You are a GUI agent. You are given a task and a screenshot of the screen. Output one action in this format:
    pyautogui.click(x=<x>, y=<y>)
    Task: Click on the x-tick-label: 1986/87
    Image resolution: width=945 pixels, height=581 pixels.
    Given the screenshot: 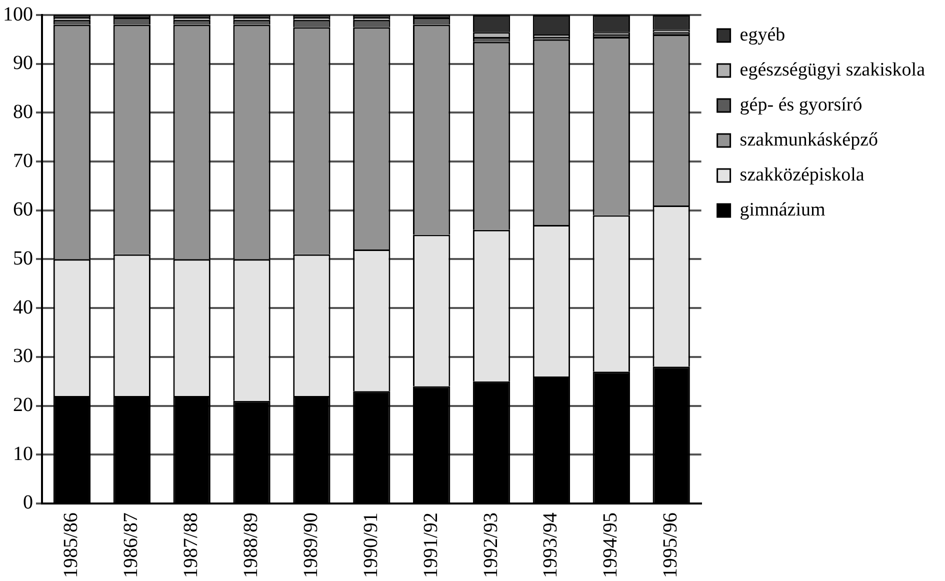 What is the action you would take?
    pyautogui.click(x=131, y=545)
    